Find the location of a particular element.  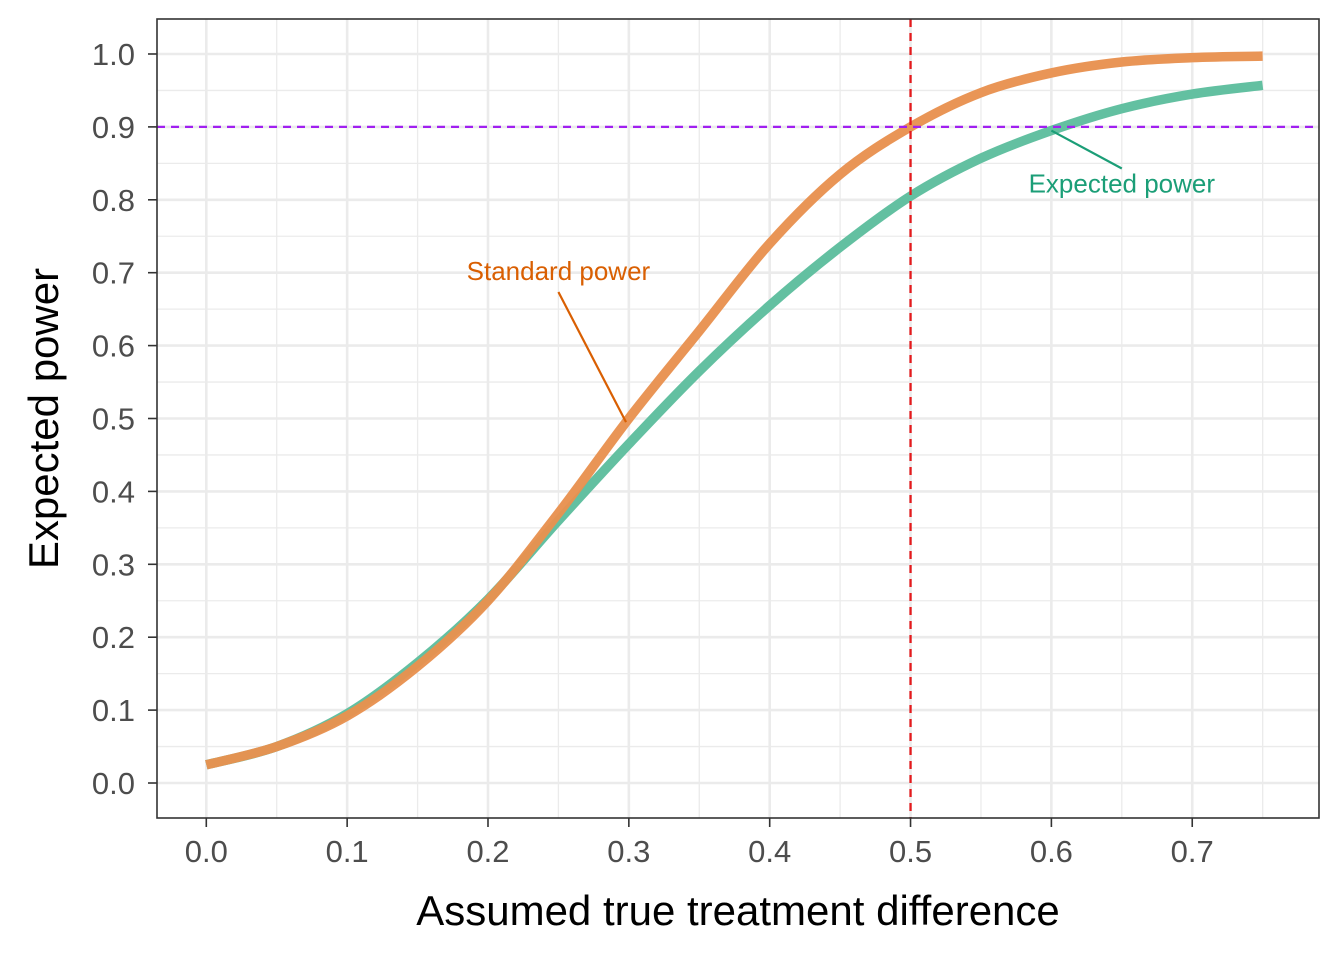

x-tick-label-6: 0.6 is located at coordinates (1051, 851).